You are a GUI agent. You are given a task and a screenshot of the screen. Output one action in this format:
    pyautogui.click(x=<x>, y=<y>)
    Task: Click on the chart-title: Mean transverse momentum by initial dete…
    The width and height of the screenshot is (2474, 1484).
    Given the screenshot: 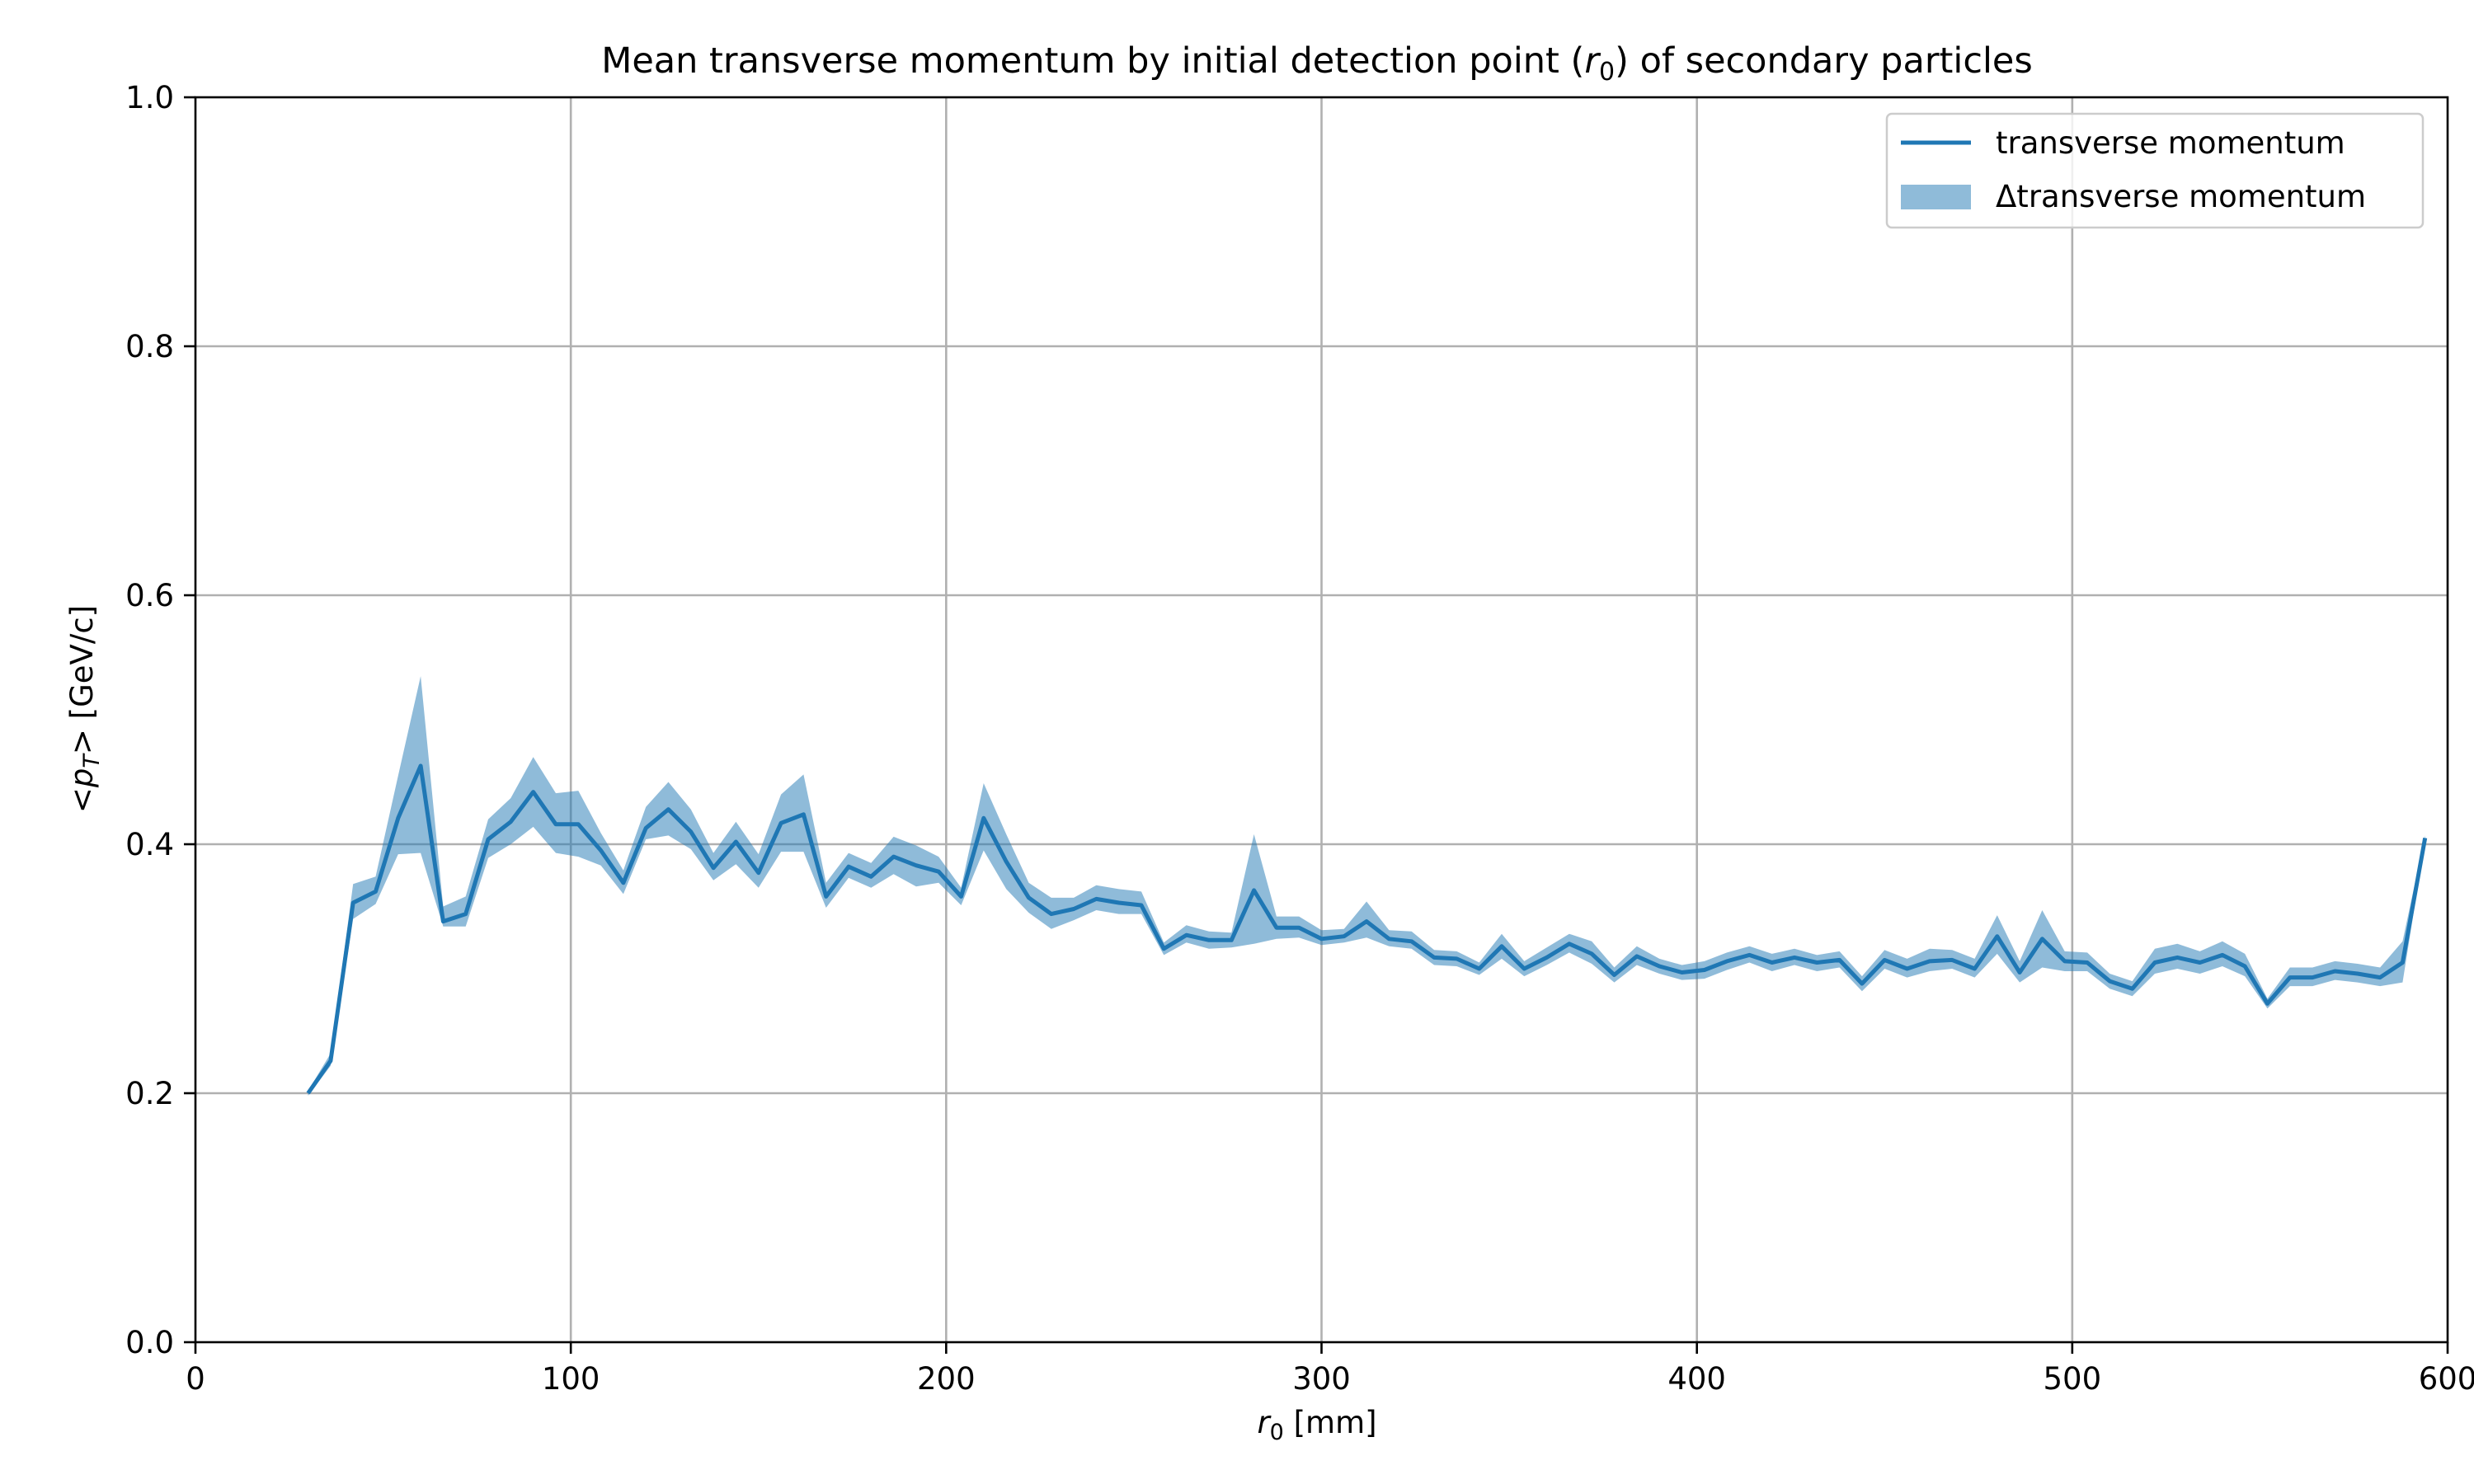 What is the action you would take?
    pyautogui.click(x=1317, y=63)
    